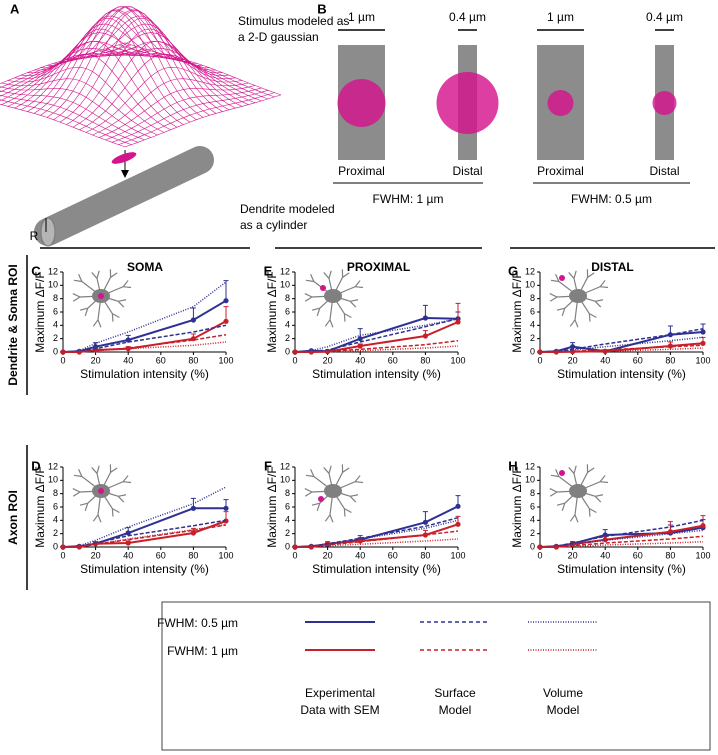 The height and width of the screenshot is (755, 718). I want to click on label: R, so click(34, 236).